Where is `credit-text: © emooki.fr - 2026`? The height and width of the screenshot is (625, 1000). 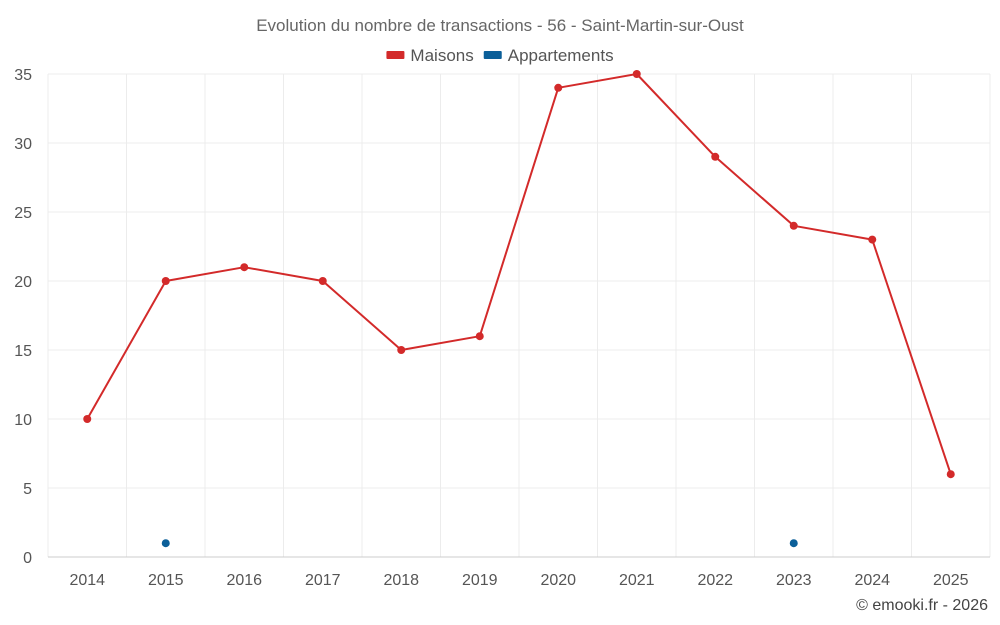
credit-text: © emooki.fr - 2026 is located at coordinates (922, 605).